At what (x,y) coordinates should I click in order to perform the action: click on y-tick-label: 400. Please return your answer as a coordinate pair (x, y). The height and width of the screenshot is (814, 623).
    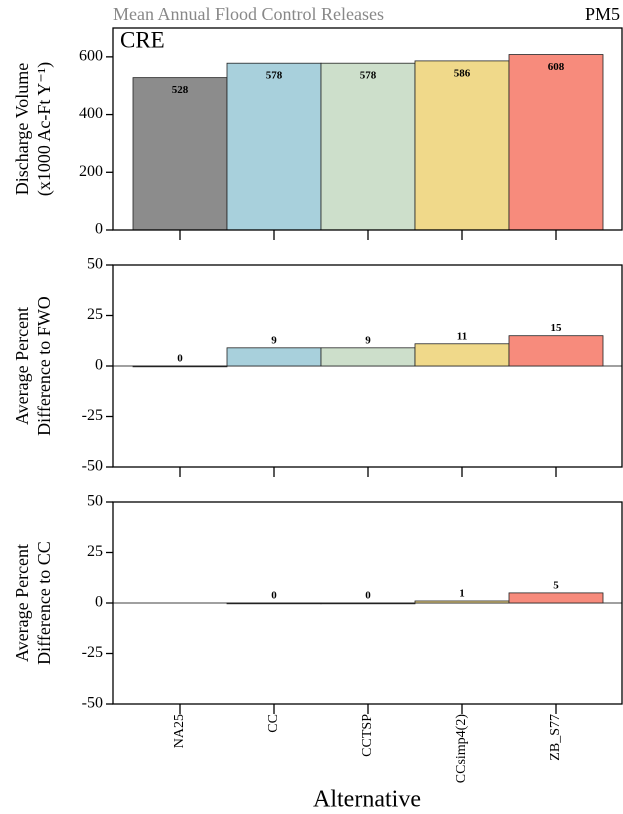
    Looking at the image, I should click on (91, 113).